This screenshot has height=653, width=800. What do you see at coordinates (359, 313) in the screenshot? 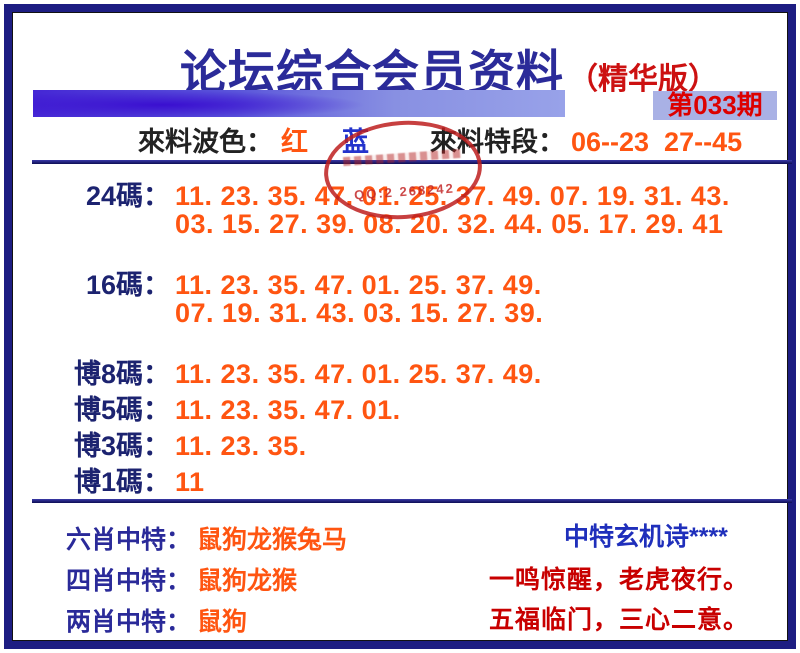
I see `code-row-numbers: 07. 19. 31. 43. 03. 15. 27. 39.` at bounding box center [359, 313].